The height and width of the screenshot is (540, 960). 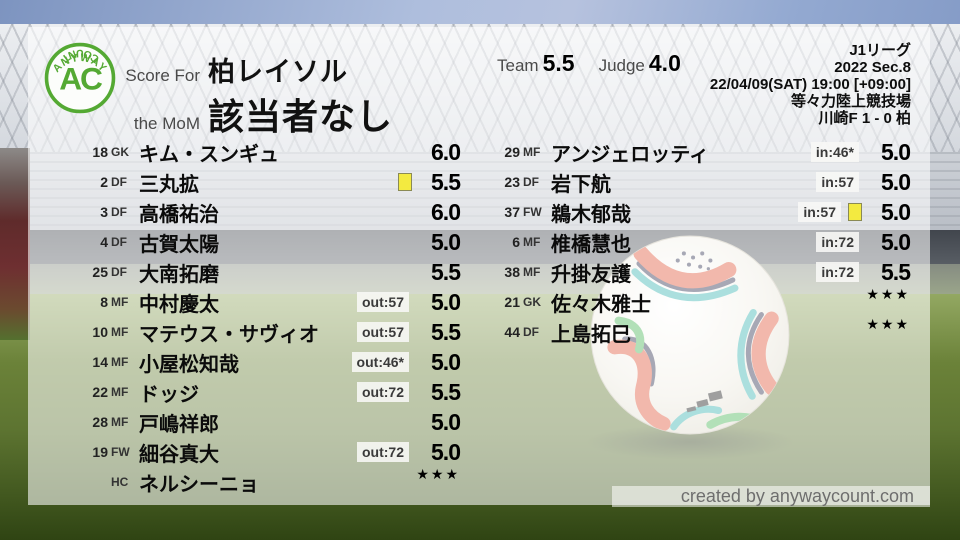 What do you see at coordinates (880, 50) in the screenshot?
I see `league-name: J1リーグ` at bounding box center [880, 50].